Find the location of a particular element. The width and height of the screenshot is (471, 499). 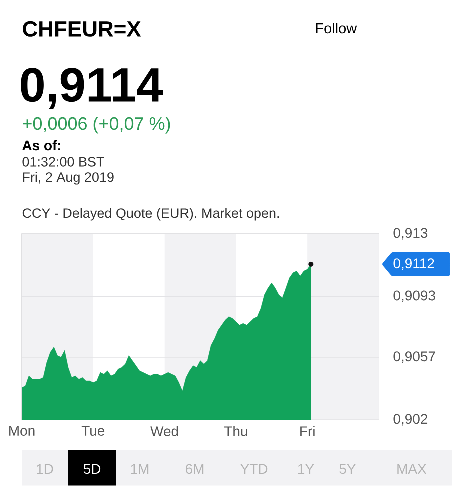

x-tick-label: Tue is located at coordinates (93, 431).